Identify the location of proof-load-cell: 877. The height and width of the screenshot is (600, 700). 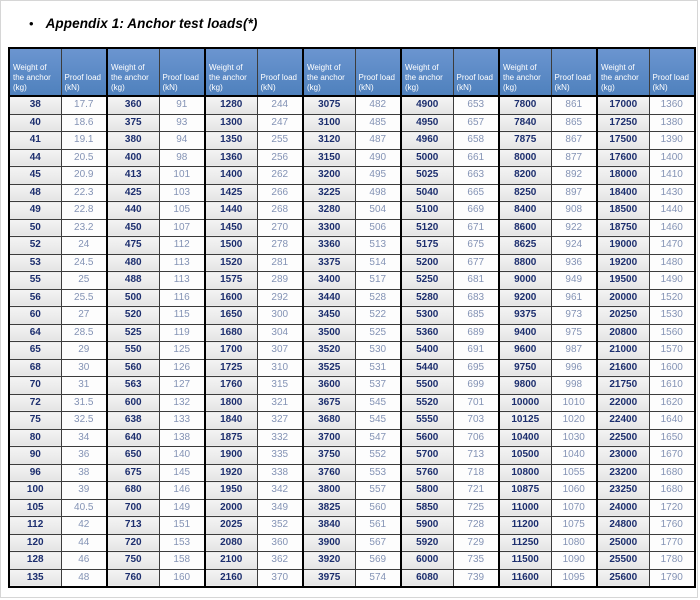
(574, 157).